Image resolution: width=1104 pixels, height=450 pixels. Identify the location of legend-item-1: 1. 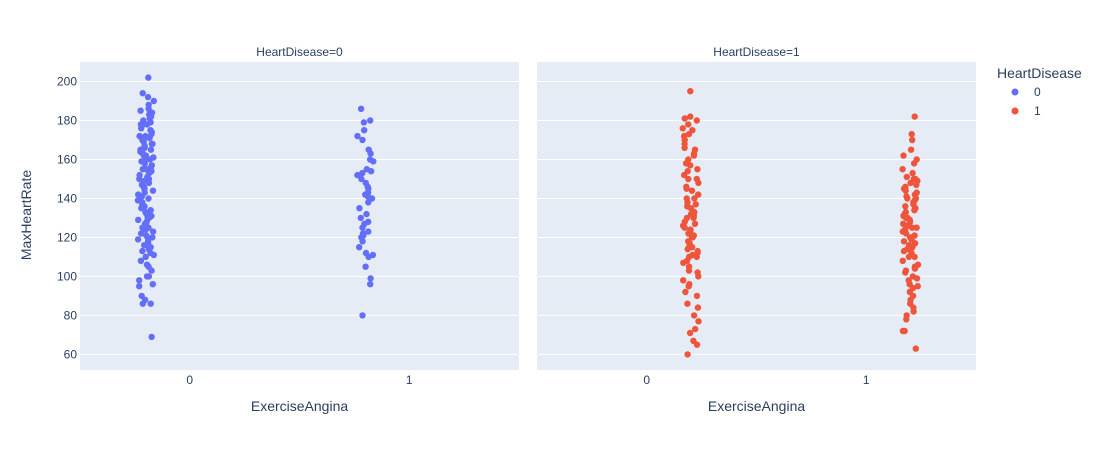
(1026, 111).